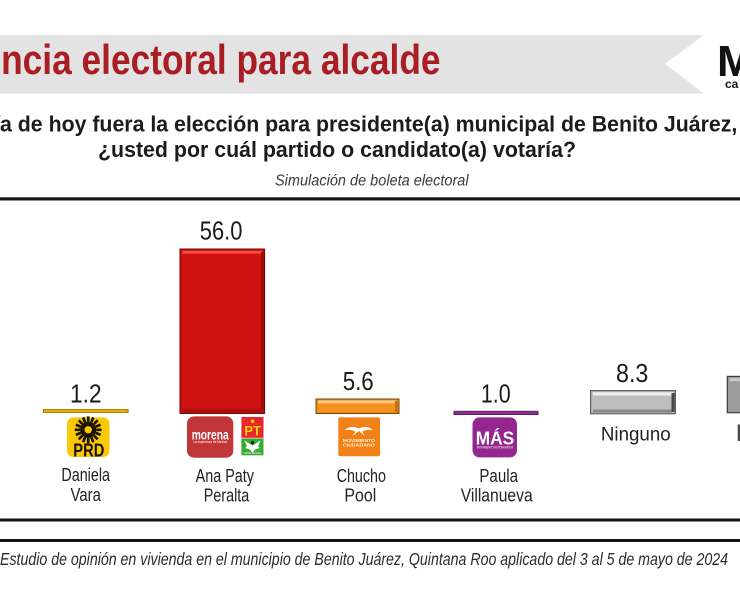  Describe the element at coordinates (496, 394) in the screenshot. I see `svg-text: 1.0` at that location.